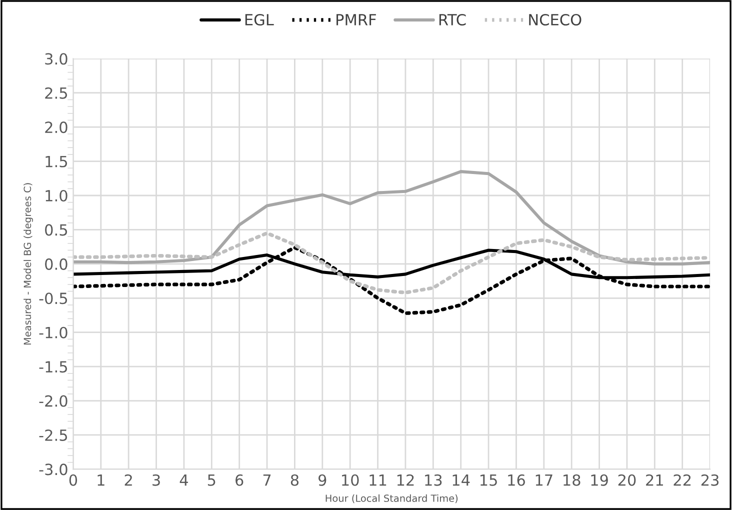 This screenshot has width=732, height=510. I want to click on x-tick-label: 23, so click(710, 480).